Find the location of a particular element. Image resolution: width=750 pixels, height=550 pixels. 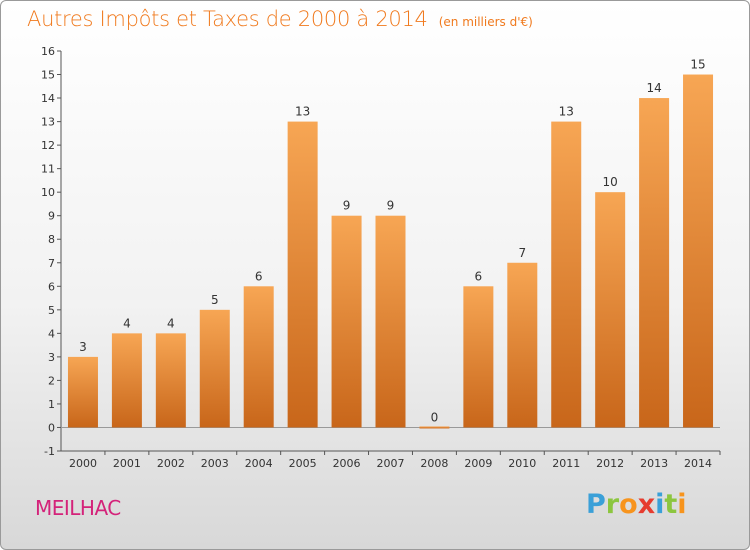

y-tick-label: 8 is located at coordinates (51, 239).